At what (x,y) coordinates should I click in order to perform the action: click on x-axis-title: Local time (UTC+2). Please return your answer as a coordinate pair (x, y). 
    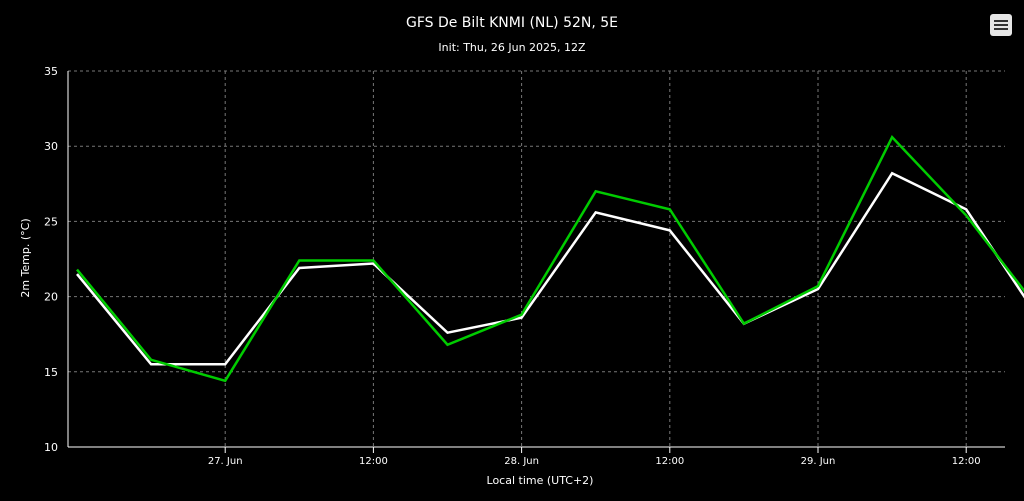
    Looking at the image, I should click on (540, 480).